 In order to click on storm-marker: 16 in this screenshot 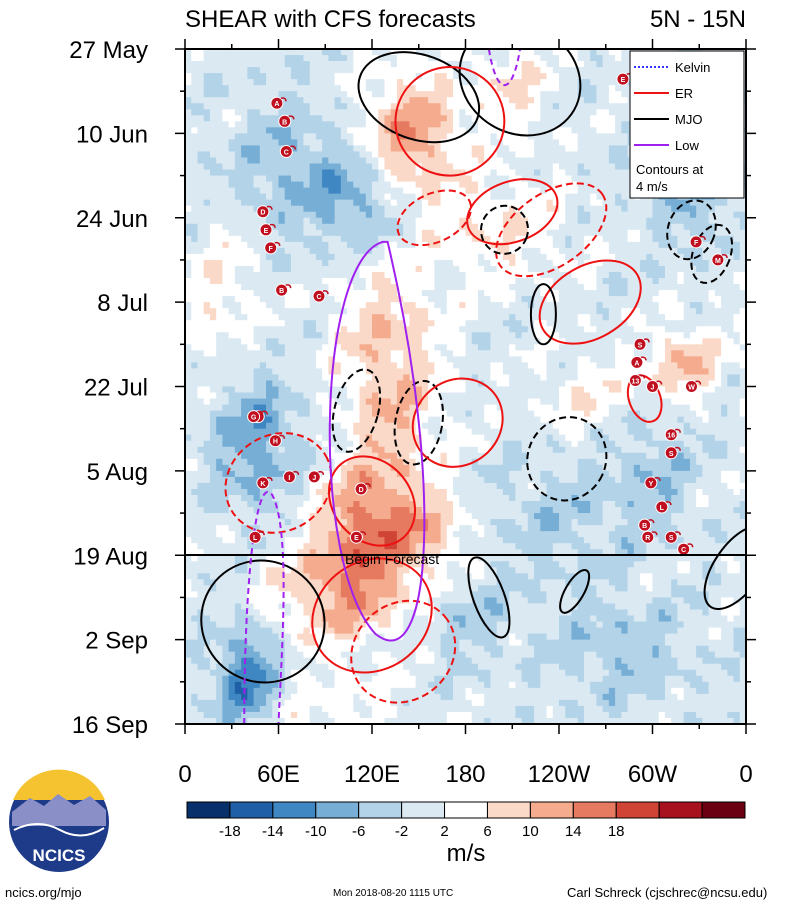, I will do `click(672, 435)`.